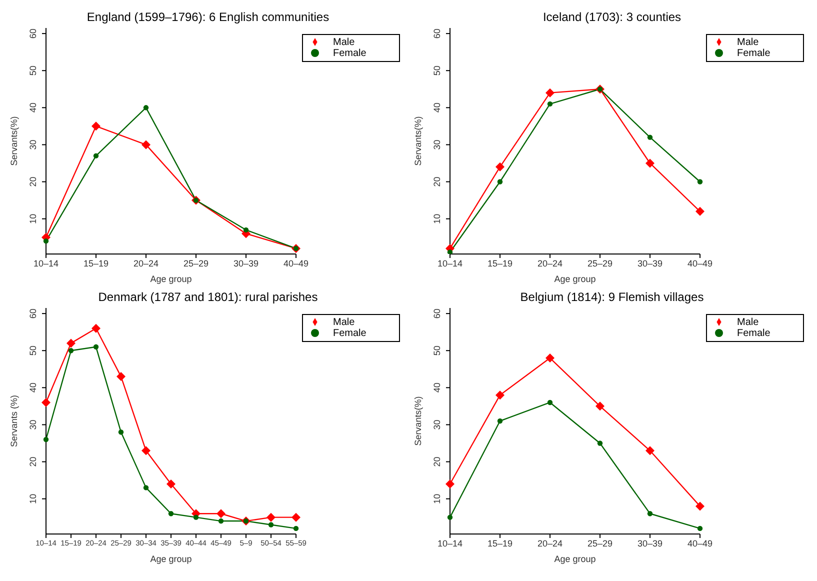  Describe the element at coordinates (612, 17) in the screenshot. I see `chart-title: Iceland (1703): 3 counties` at that location.